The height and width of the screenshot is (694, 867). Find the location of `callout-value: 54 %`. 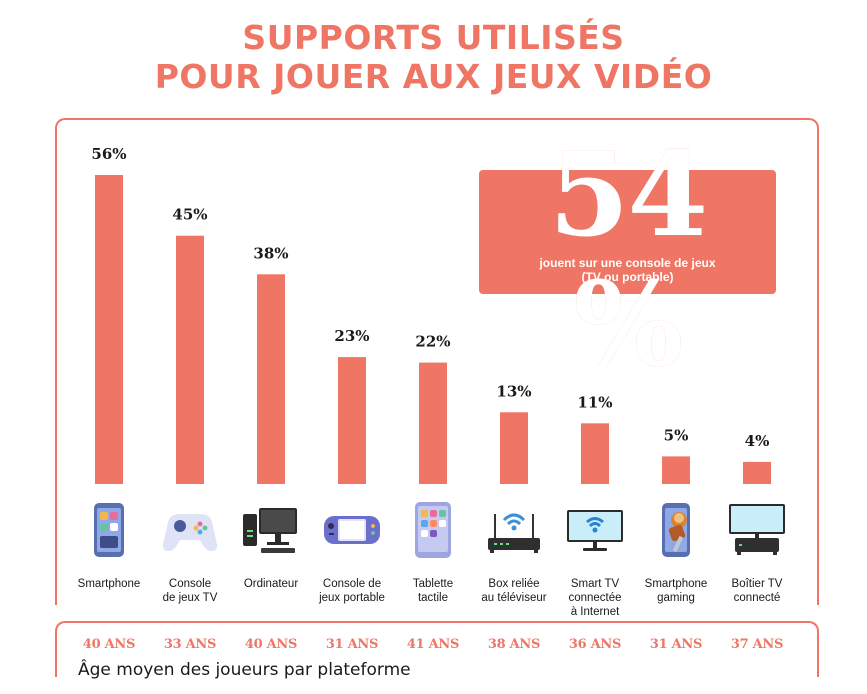

callout-value: 54 % is located at coordinates (628, 260).